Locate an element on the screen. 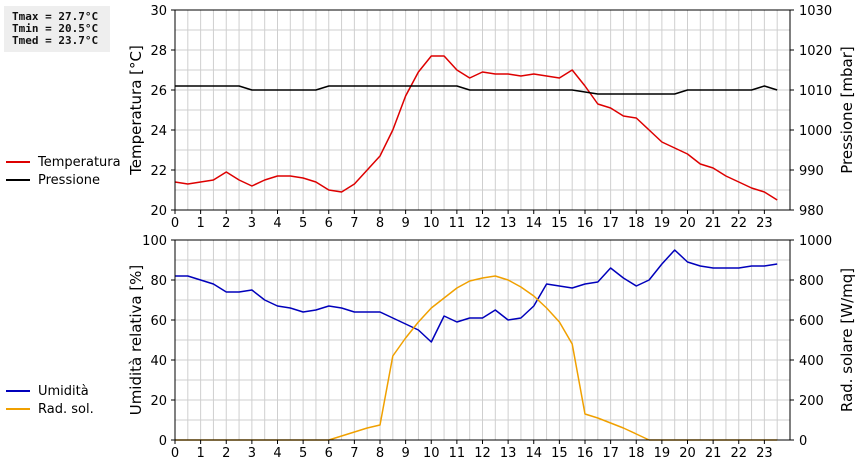 The image size is (860, 460). bottom-x-tick-label: 15 is located at coordinates (559, 453).